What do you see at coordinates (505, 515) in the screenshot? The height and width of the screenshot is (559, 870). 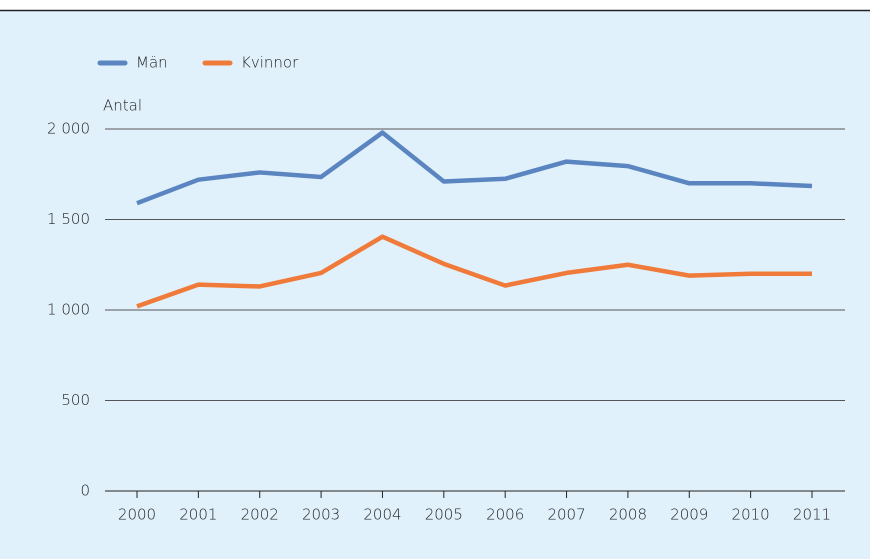 I see `x-tick-label: 2006` at bounding box center [505, 515].